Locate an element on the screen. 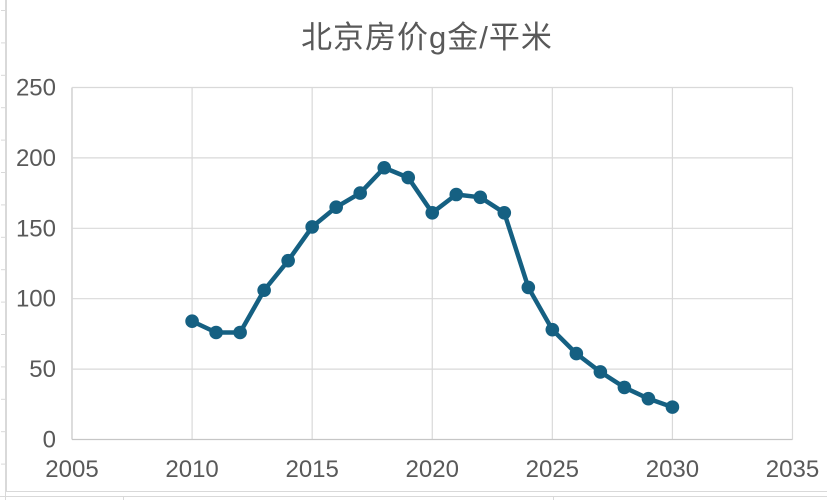 The height and width of the screenshot is (500, 827). x-axis-label: 2030 is located at coordinates (672, 469).